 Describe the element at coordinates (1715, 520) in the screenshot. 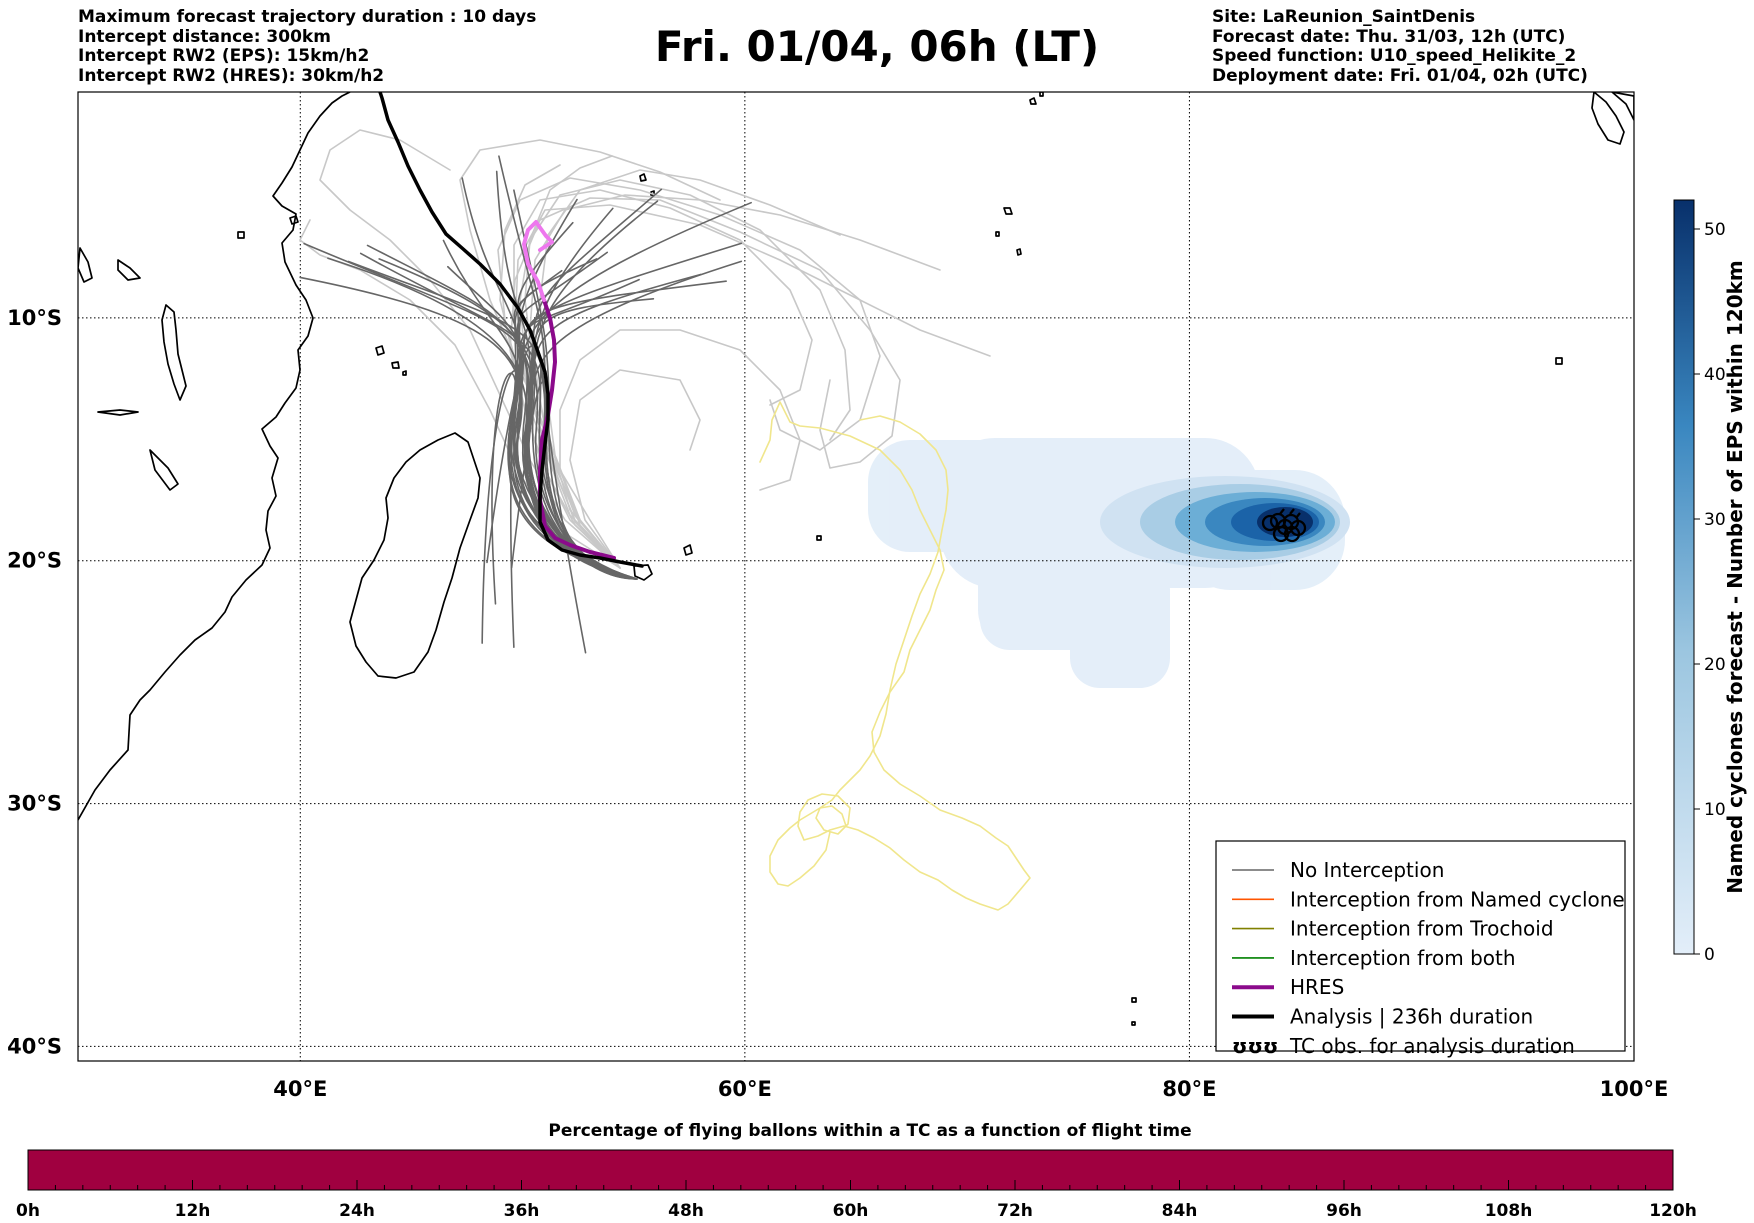

I see `colorbar-tick-label: 30` at that location.